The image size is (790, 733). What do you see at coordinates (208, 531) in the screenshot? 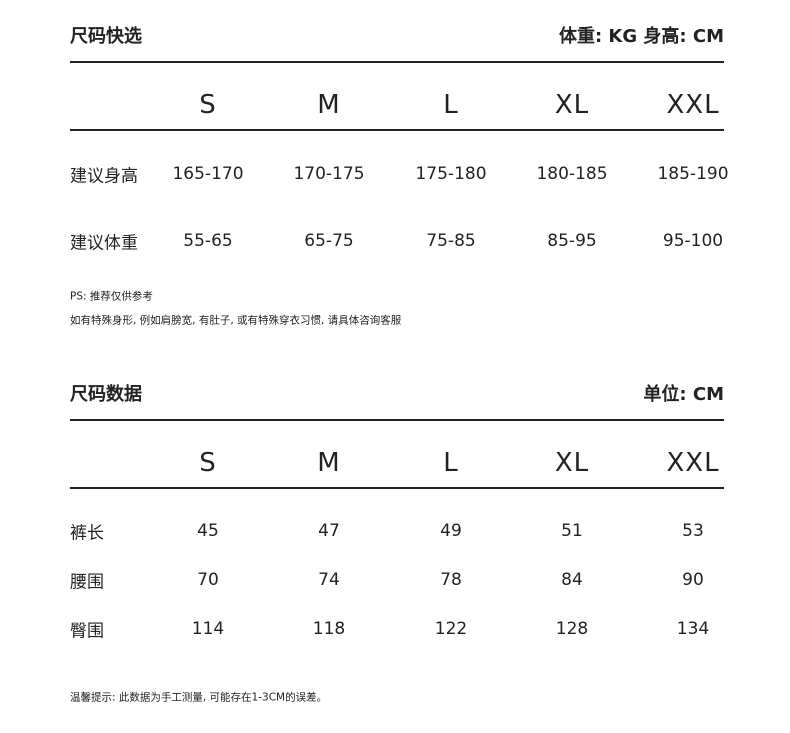
I see `table-cell: 45` at bounding box center [208, 531].